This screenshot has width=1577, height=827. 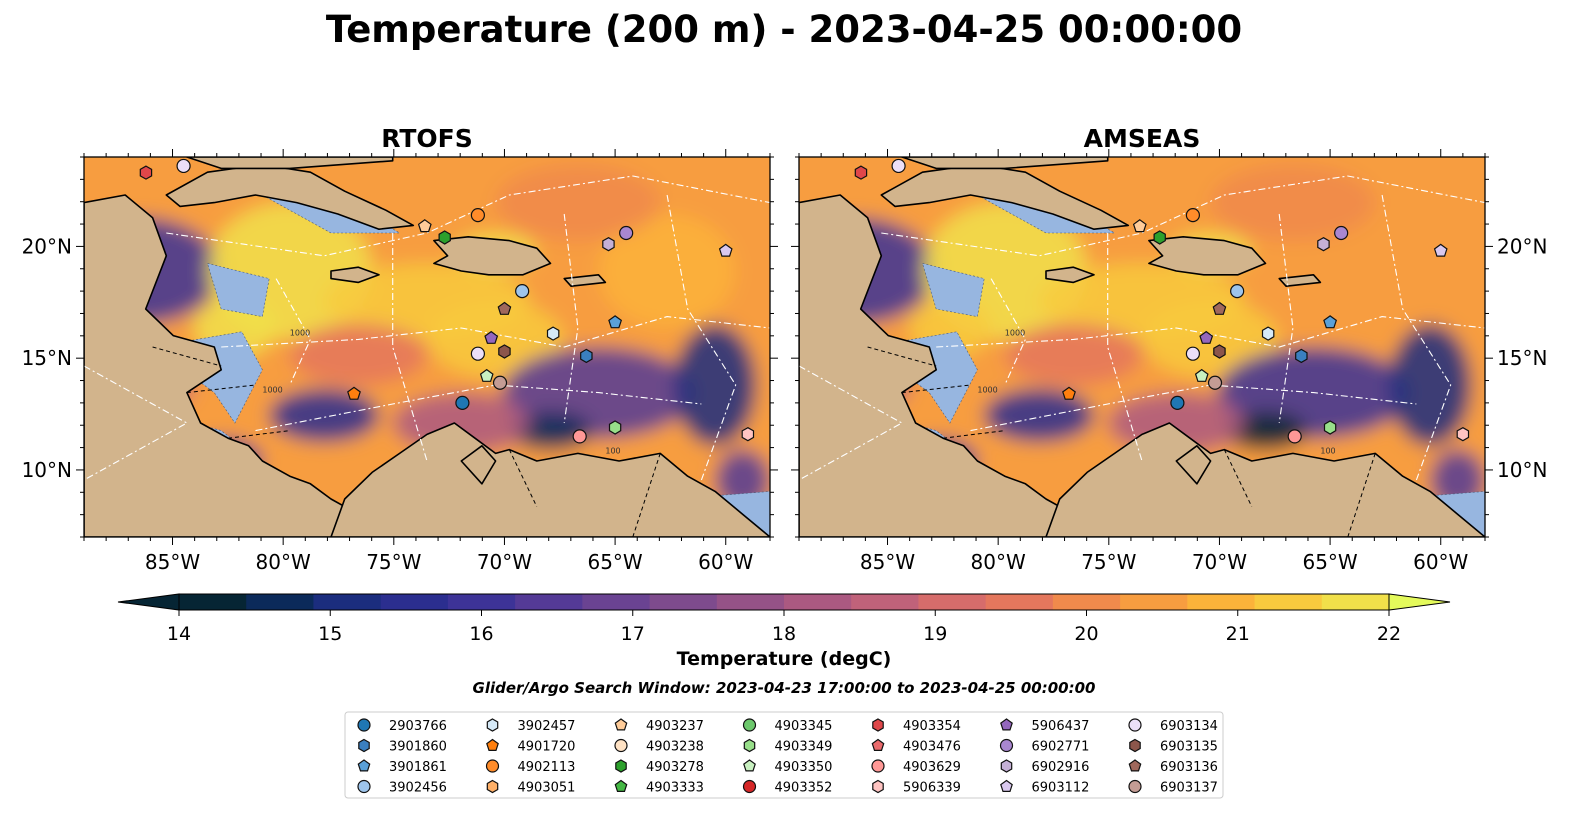 I want to click on colorbar-tick-label: 19, so click(x=935, y=634).